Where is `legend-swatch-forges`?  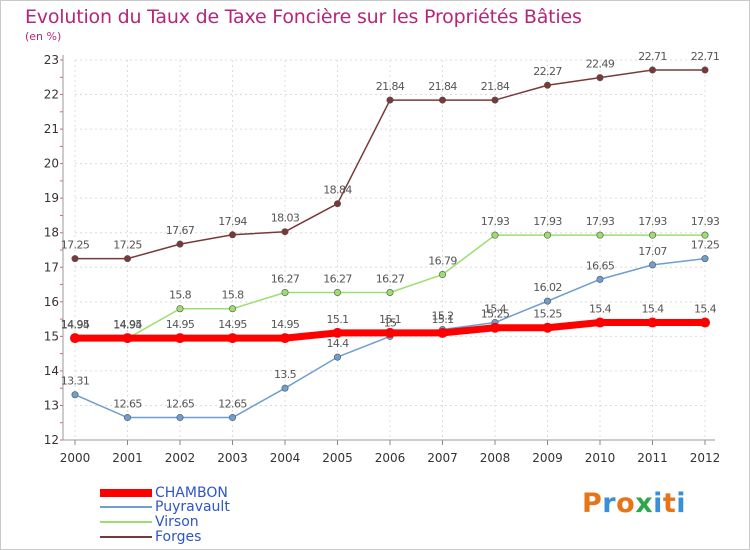
legend-swatch-forges is located at coordinates (126, 537).